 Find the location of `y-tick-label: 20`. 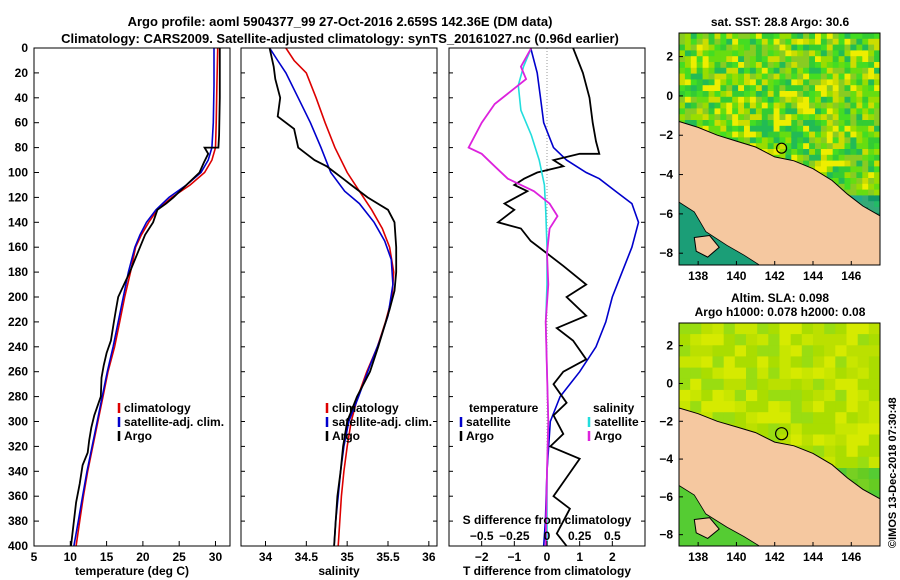

y-tick-label: 20 is located at coordinates (22, 73).